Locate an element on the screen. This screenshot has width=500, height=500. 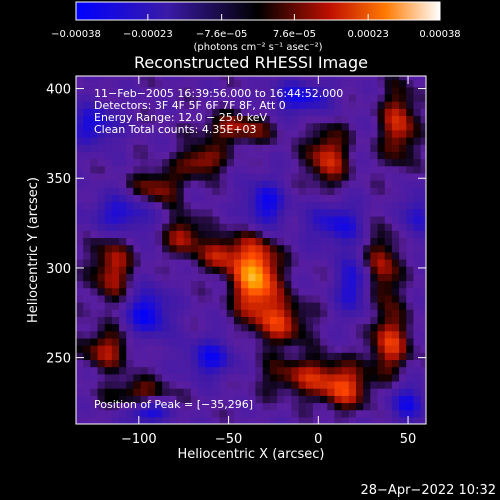
y-tick-label: 350 is located at coordinates (58, 179).